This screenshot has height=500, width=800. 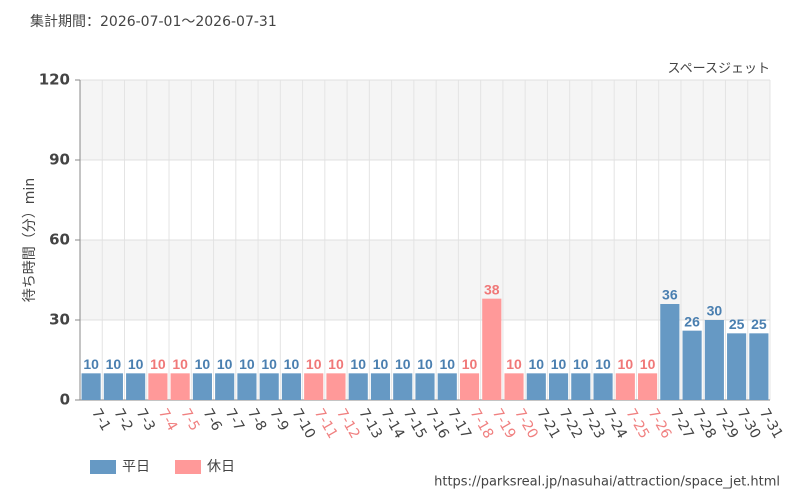 I want to click on x-tick-label: 7-6, so click(x=211, y=420).